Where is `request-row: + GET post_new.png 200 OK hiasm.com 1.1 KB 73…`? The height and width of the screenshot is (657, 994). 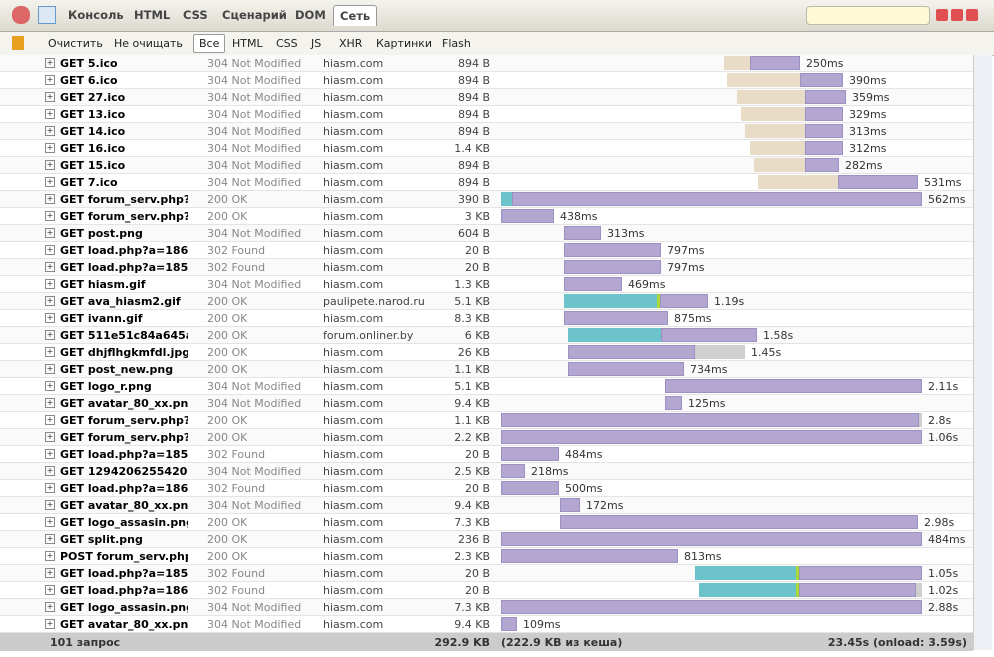
request-row: + GET post_new.png 200 OK hiasm.com 1.1 KB 73… is located at coordinates (486, 369).